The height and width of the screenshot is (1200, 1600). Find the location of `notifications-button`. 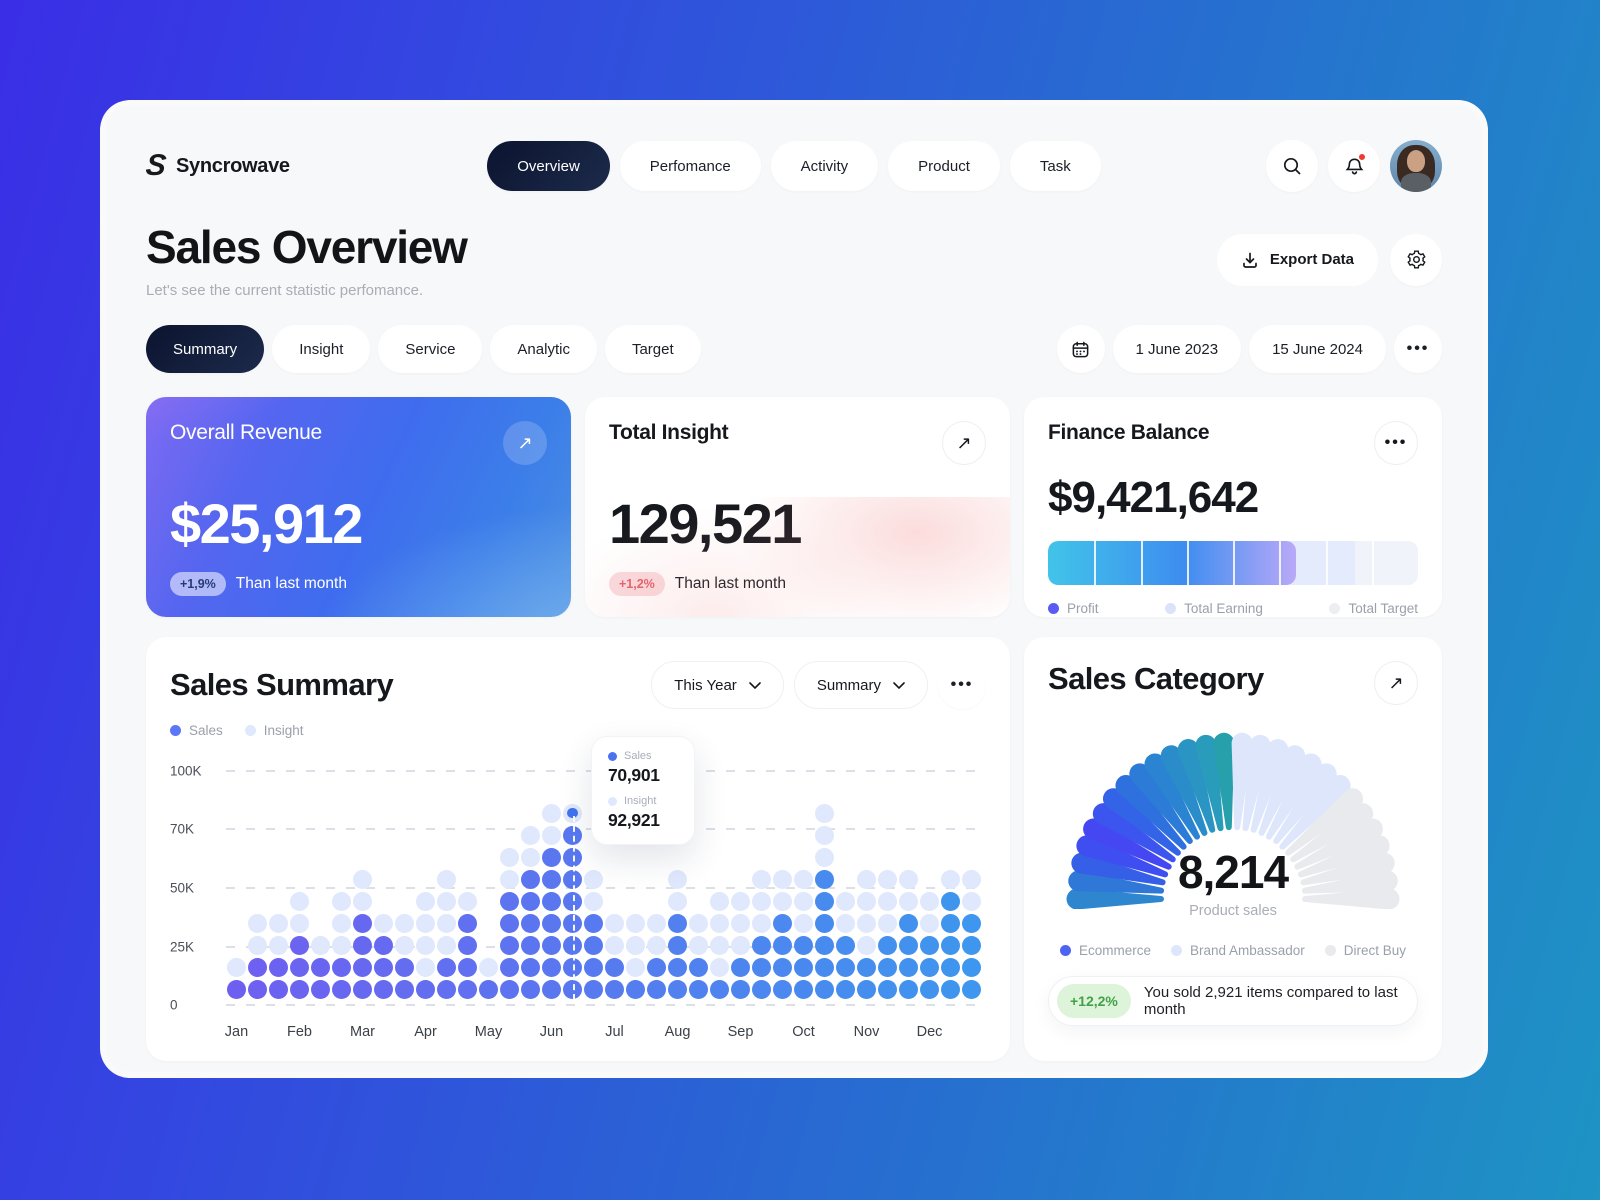

notifications-button is located at coordinates (1354, 166).